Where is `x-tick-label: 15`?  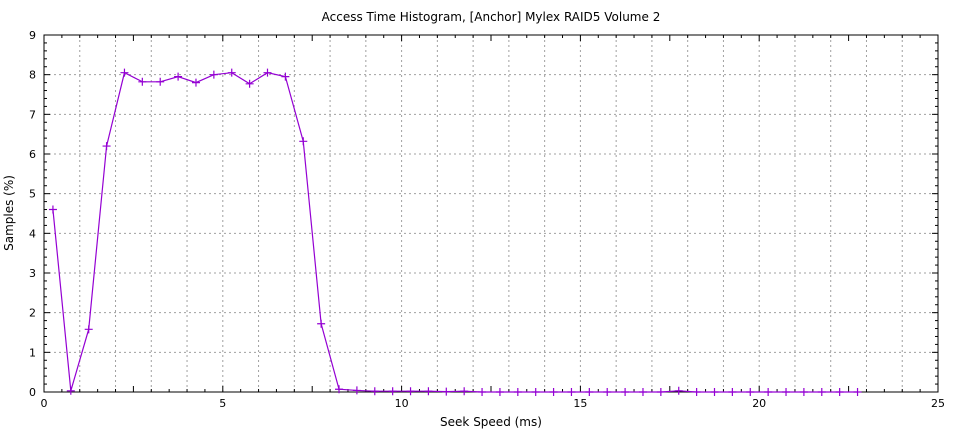 x-tick-label: 15 is located at coordinates (580, 403).